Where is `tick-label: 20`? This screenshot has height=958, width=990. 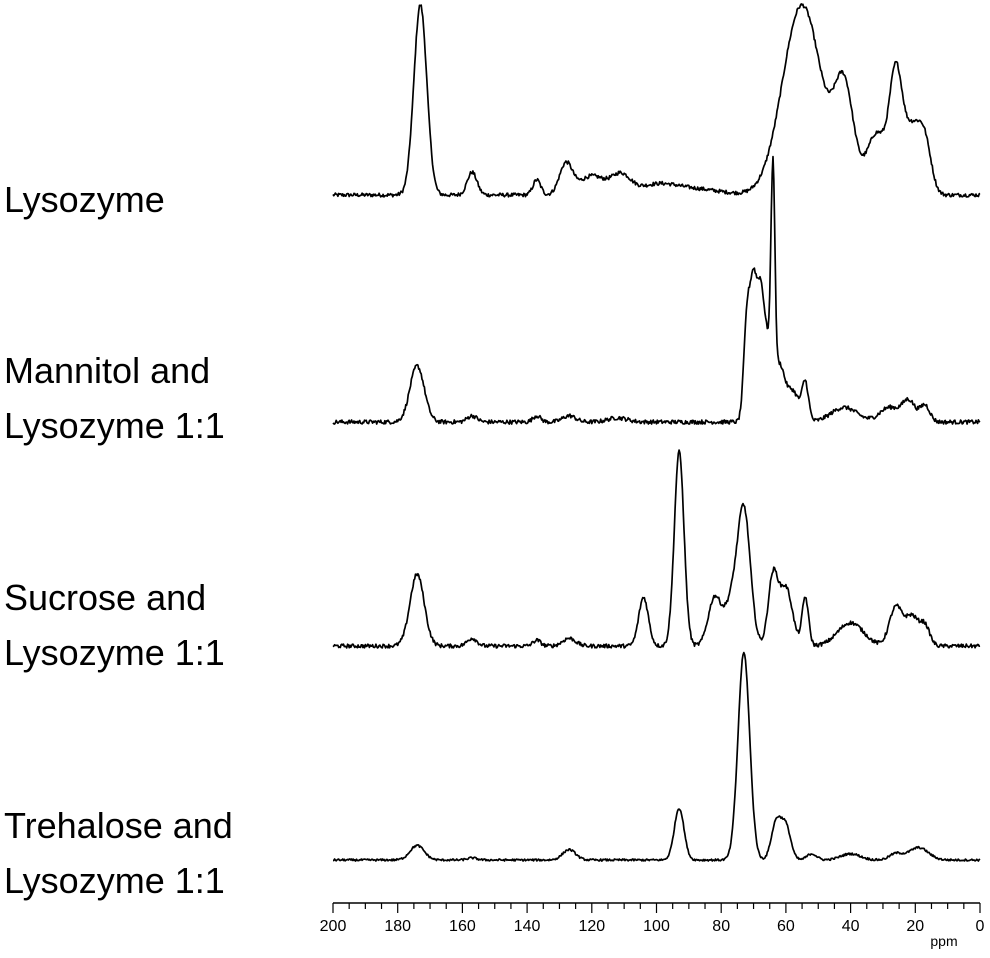 tick-label: 20 is located at coordinates (915, 926).